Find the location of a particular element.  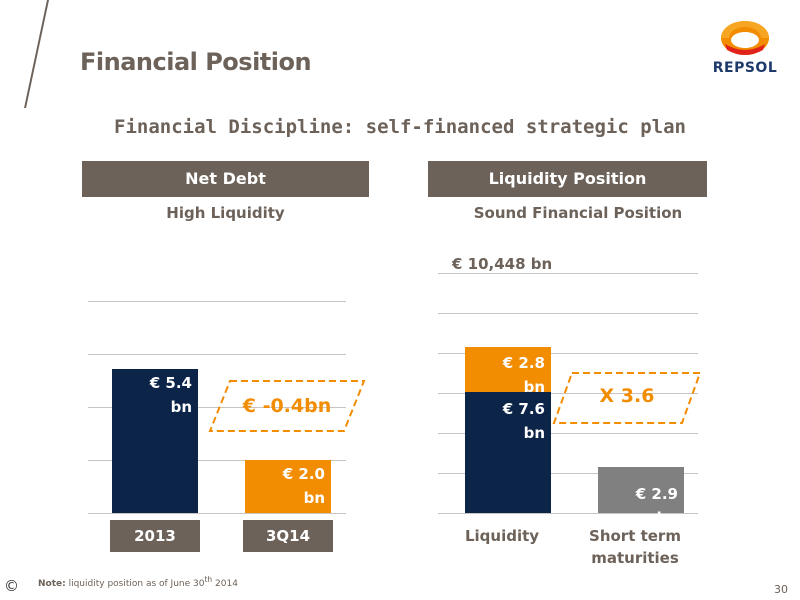

decorative-slash is located at coordinates (36, 54).